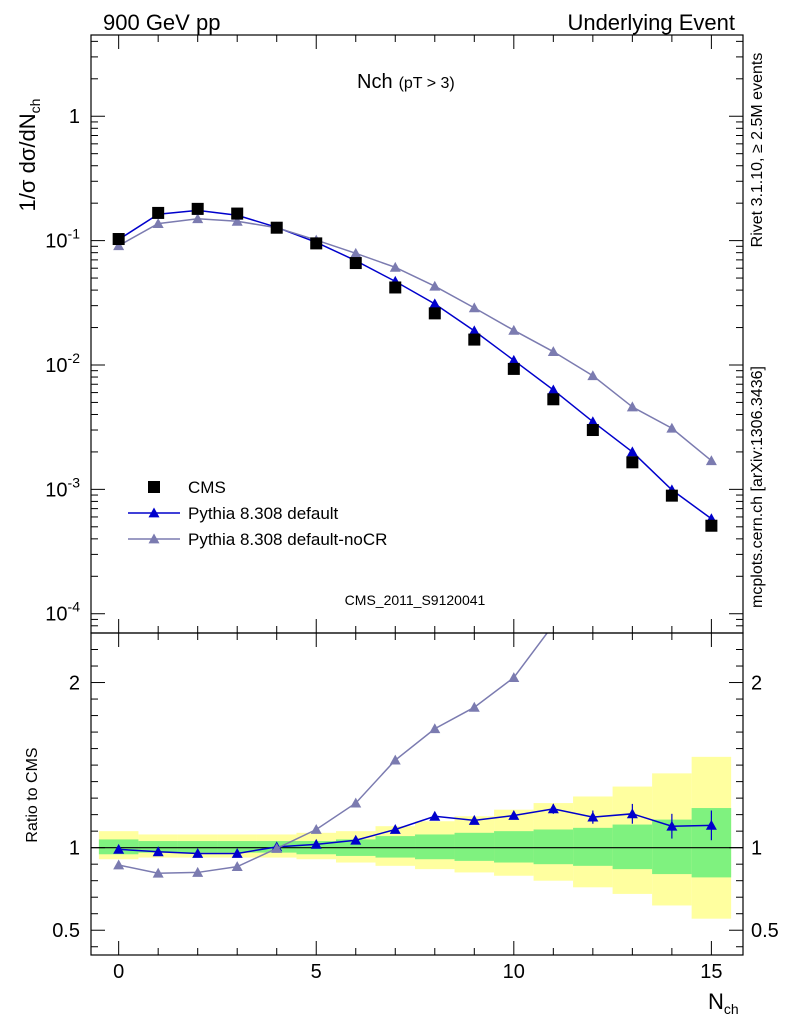 This screenshot has width=786, height=1024. What do you see at coordinates (74, 849) in the screenshot?
I see `y-tick-label-ratio: 1` at bounding box center [74, 849].